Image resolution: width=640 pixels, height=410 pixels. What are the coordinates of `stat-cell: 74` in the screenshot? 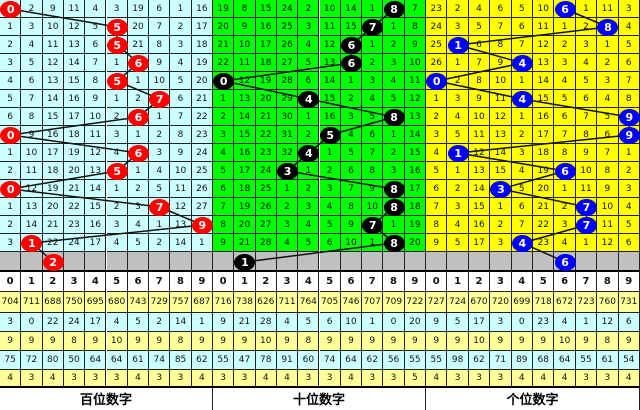 It's located at (160, 360).